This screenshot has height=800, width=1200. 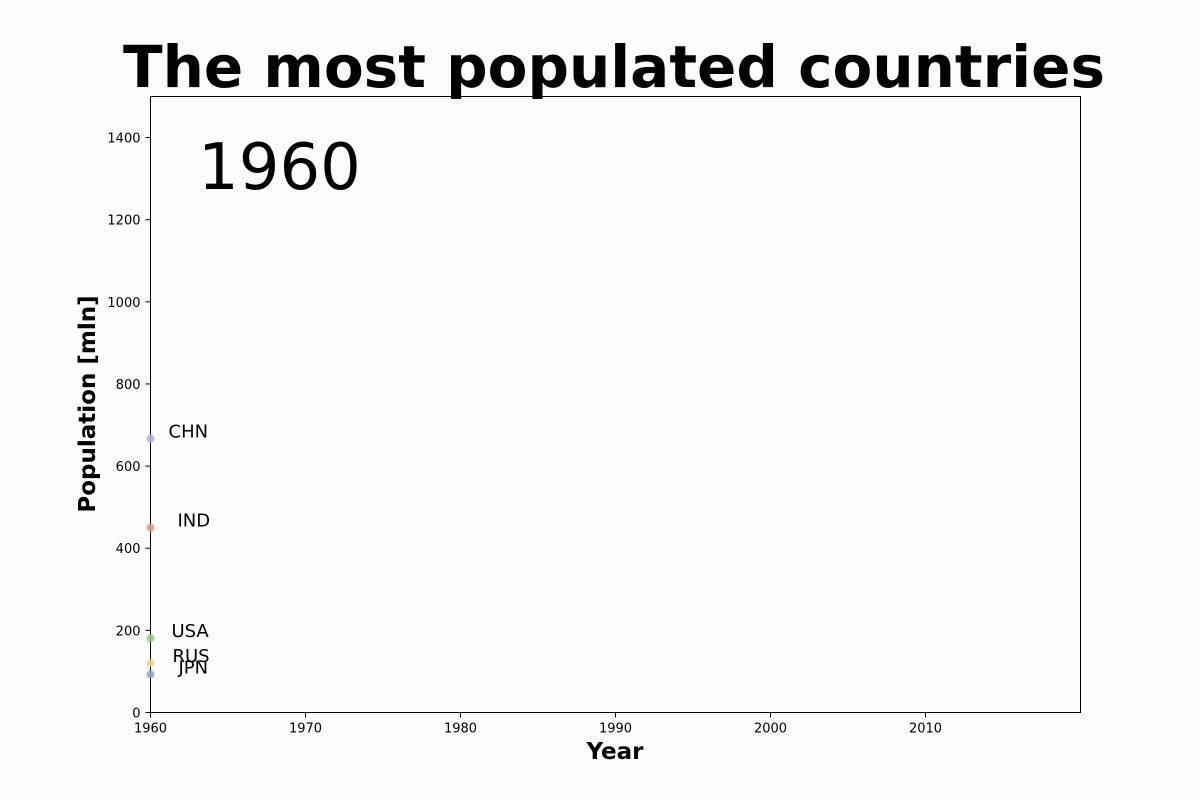 I want to click on x-tick-label: 2010, so click(x=925, y=729).